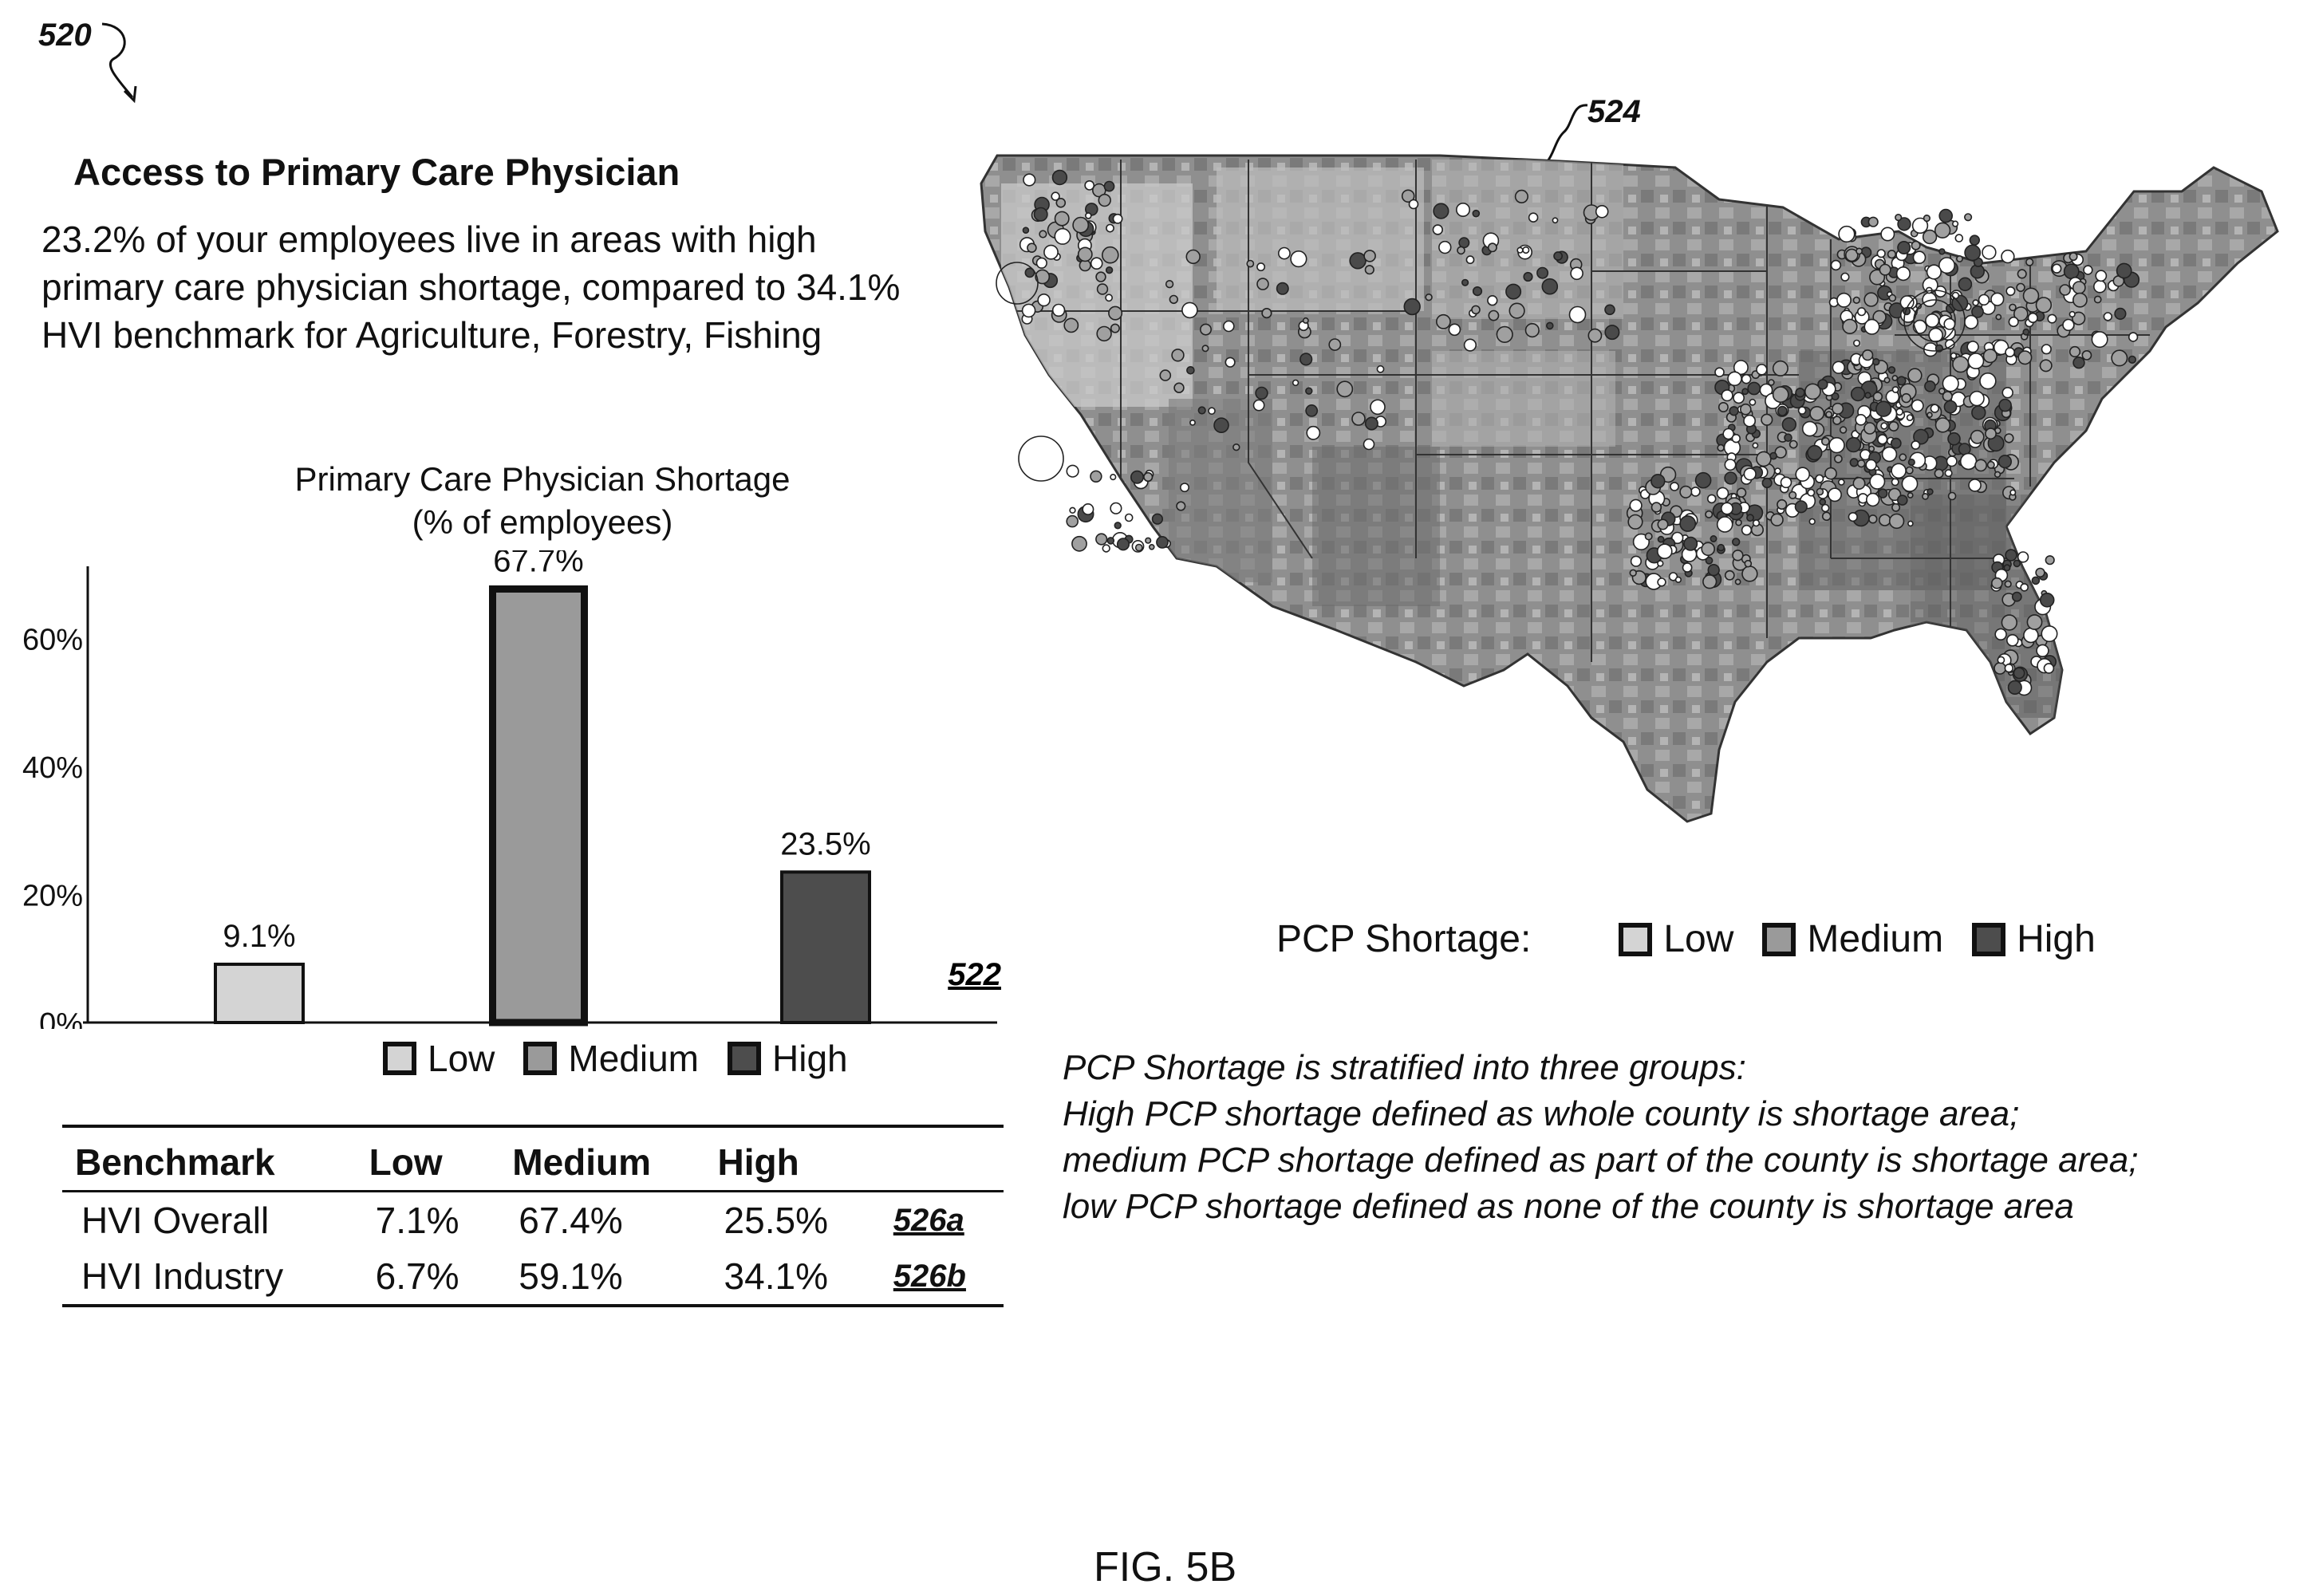 This screenshot has height=1596, width=2315. What do you see at coordinates (776, 1276) in the screenshot?
I see `row-high: 34.1%` at bounding box center [776, 1276].